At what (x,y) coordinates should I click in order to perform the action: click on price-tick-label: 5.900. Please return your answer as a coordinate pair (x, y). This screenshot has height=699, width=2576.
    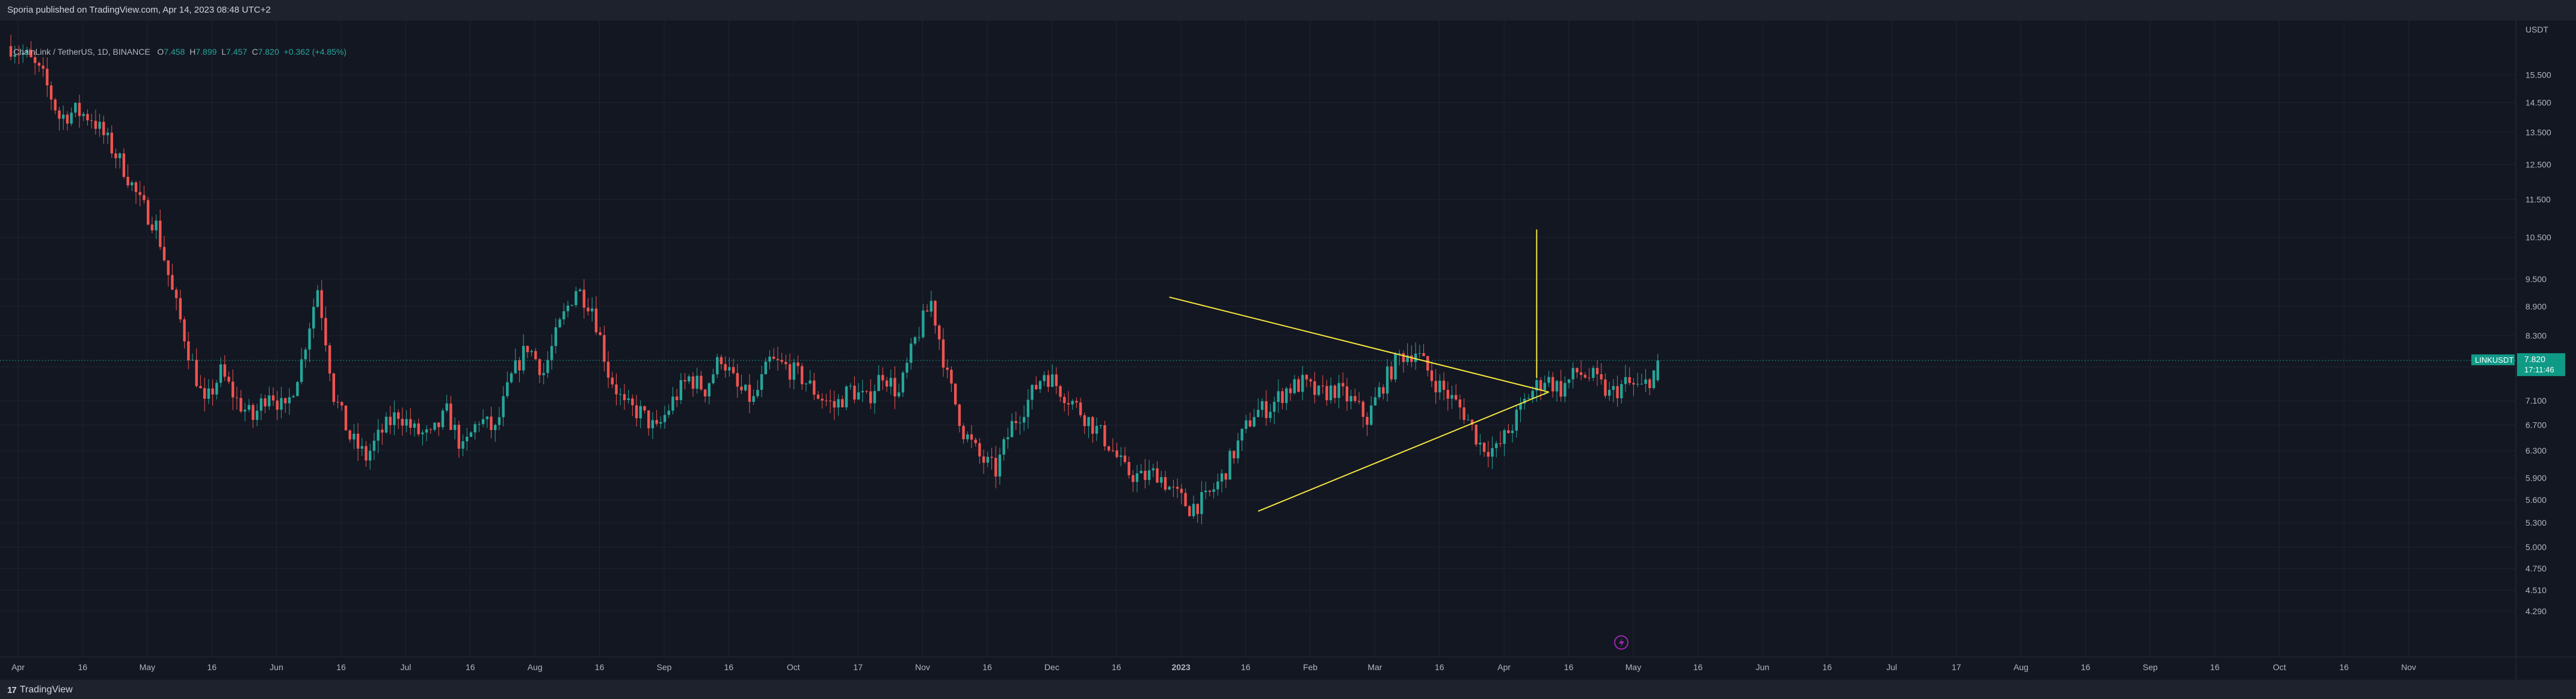
    Looking at the image, I should click on (2536, 478).